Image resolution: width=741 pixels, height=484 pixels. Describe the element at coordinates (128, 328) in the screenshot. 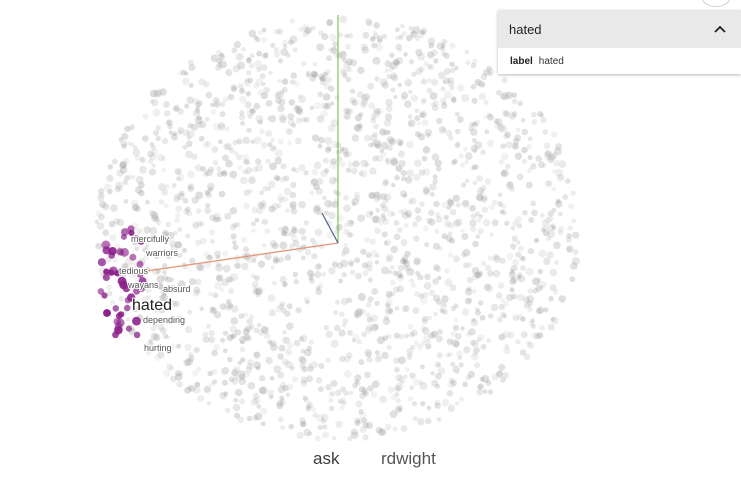

I see `neighbor-point` at that location.